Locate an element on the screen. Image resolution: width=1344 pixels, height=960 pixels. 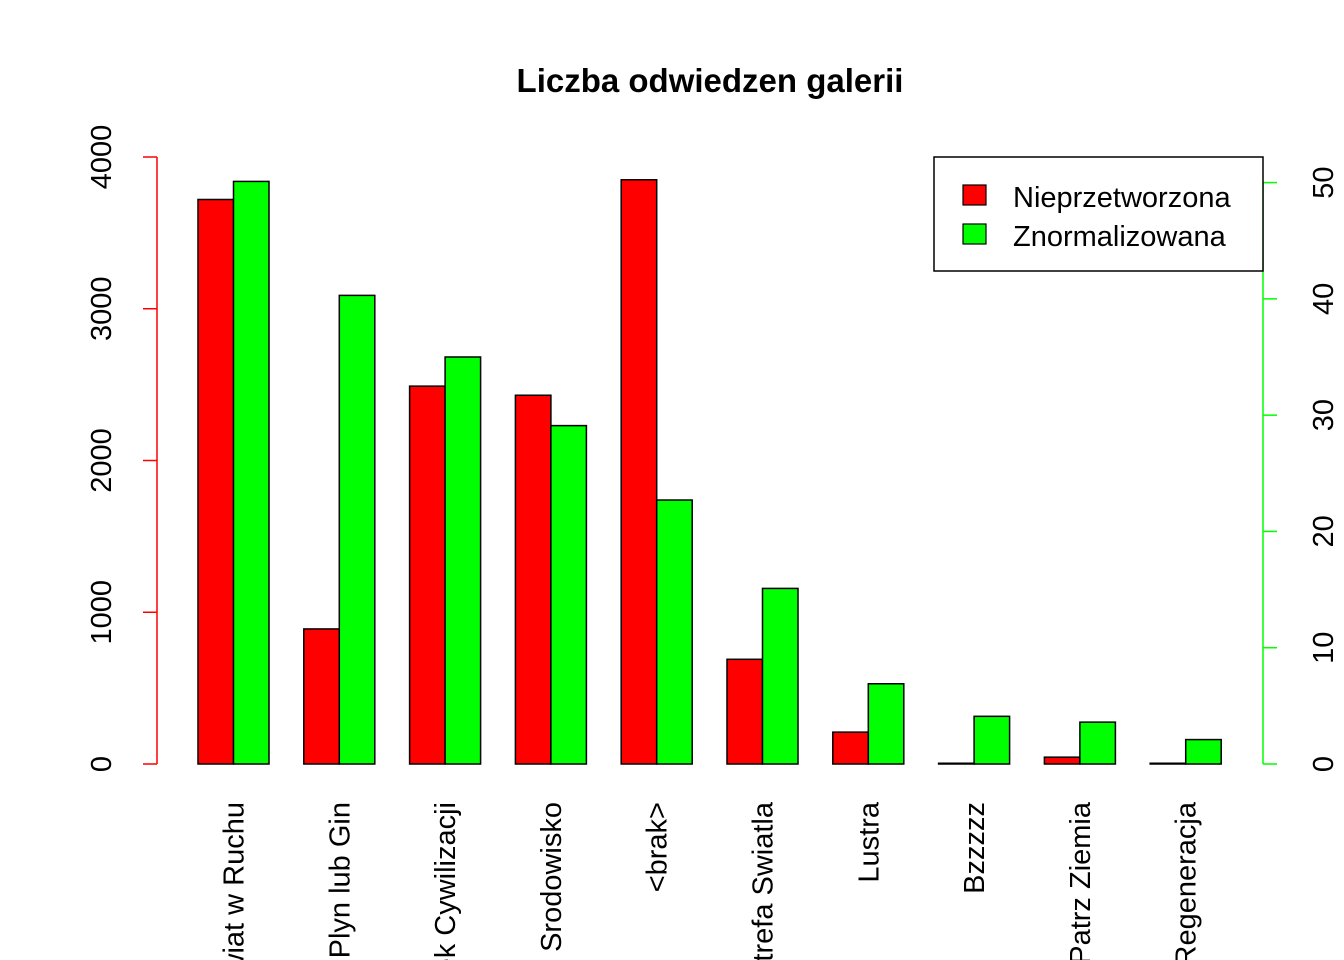
right-tick-label: 50 is located at coordinates (1324, 182).